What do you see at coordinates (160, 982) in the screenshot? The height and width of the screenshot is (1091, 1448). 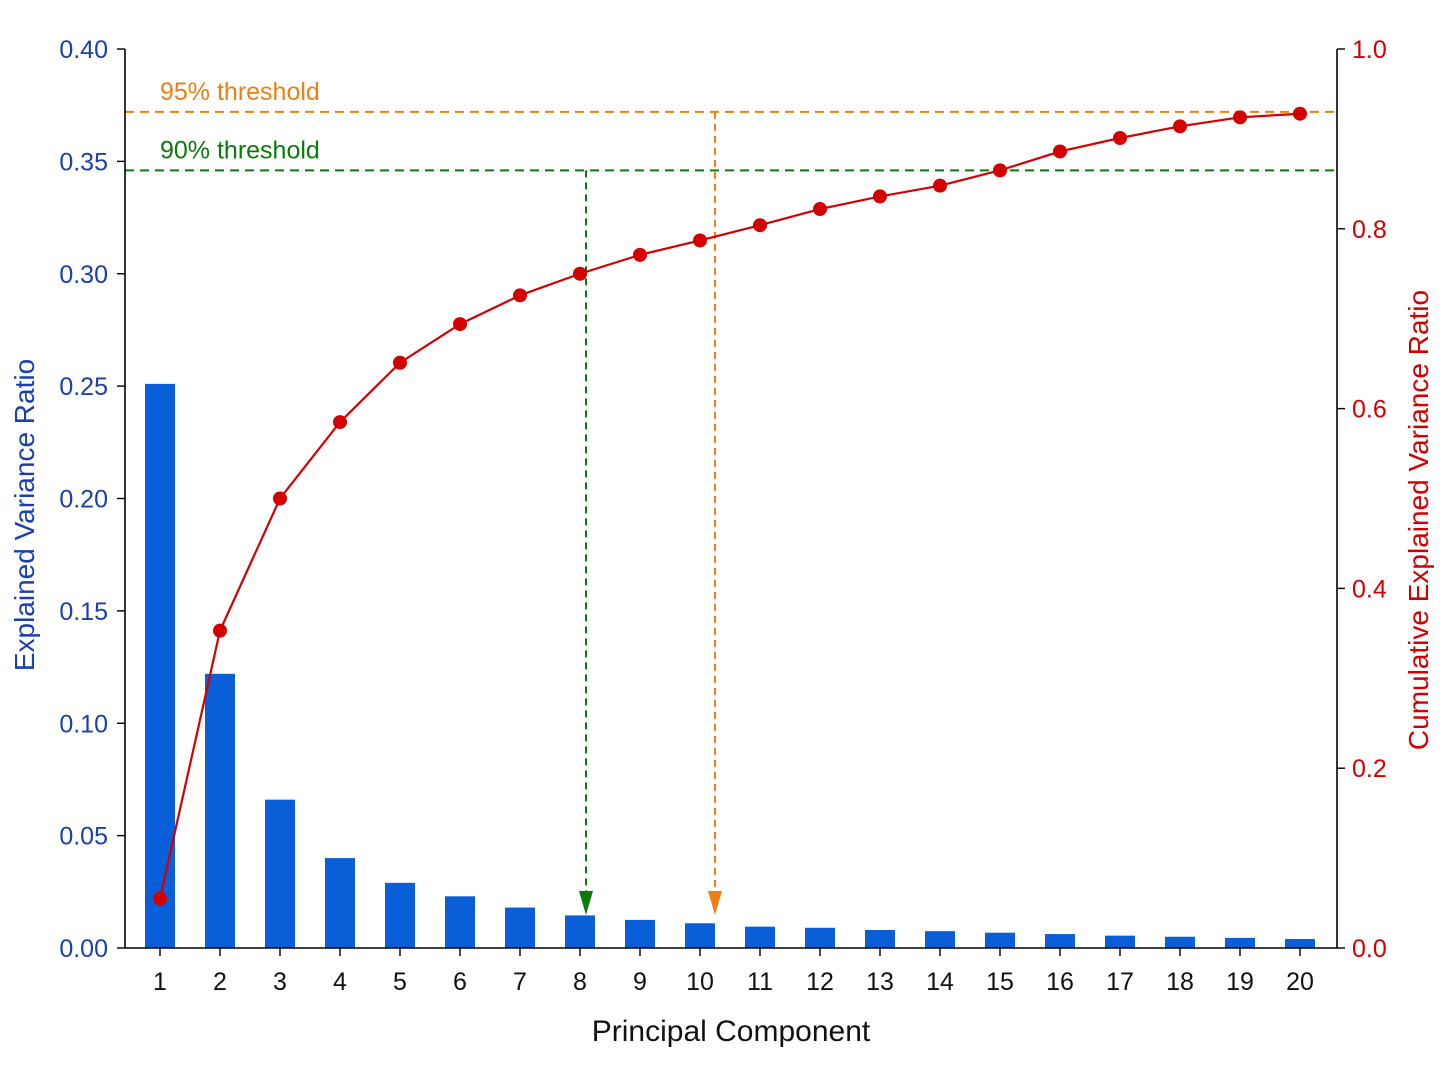 I see `x-tick-label-1: 1` at bounding box center [160, 982].